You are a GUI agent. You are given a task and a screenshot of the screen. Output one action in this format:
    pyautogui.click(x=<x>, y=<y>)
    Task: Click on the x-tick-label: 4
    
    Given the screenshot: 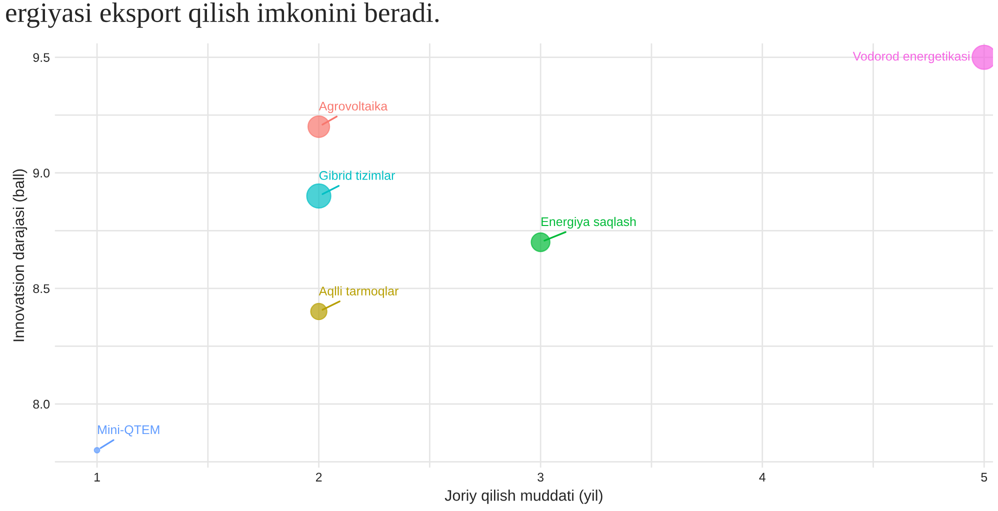 What is the action you would take?
    pyautogui.click(x=762, y=477)
    